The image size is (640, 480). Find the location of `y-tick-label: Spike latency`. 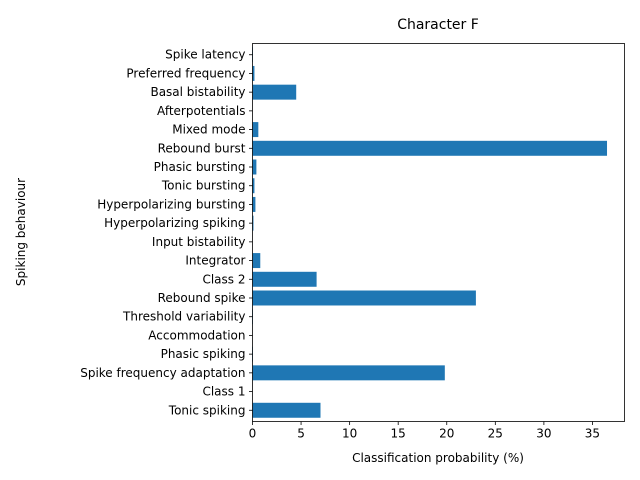

y-tick-label: Spike latency is located at coordinates (205, 55).